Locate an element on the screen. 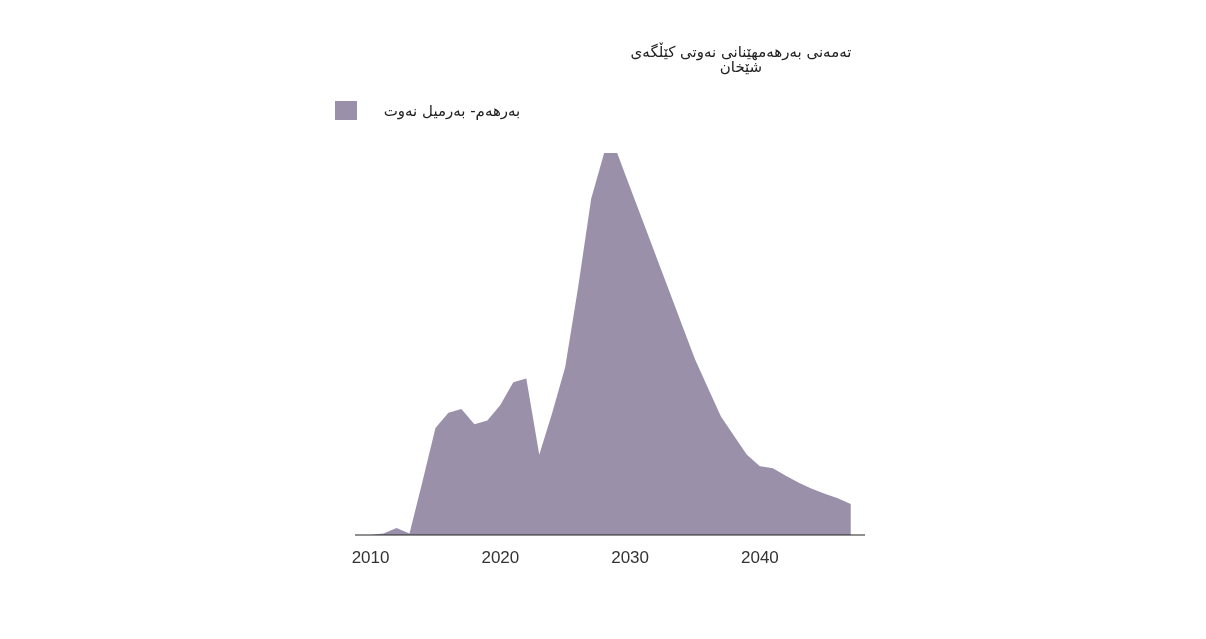 Image resolution: width=1206 pixels, height=639 pixels. chart-title: تەمەنی بەرهەمهێنانی نەوتی کێڵگەی شێخان is located at coordinates (741, 59).